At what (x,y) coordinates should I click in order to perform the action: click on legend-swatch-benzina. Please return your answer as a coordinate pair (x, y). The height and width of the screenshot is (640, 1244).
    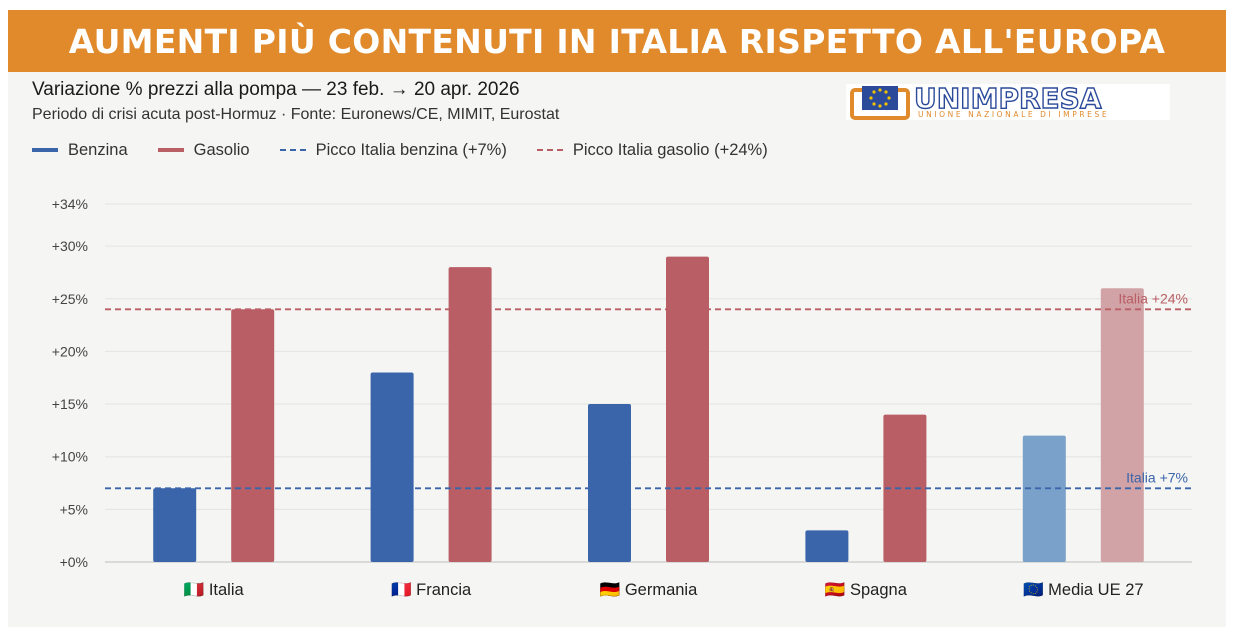
    Looking at the image, I should click on (45, 150).